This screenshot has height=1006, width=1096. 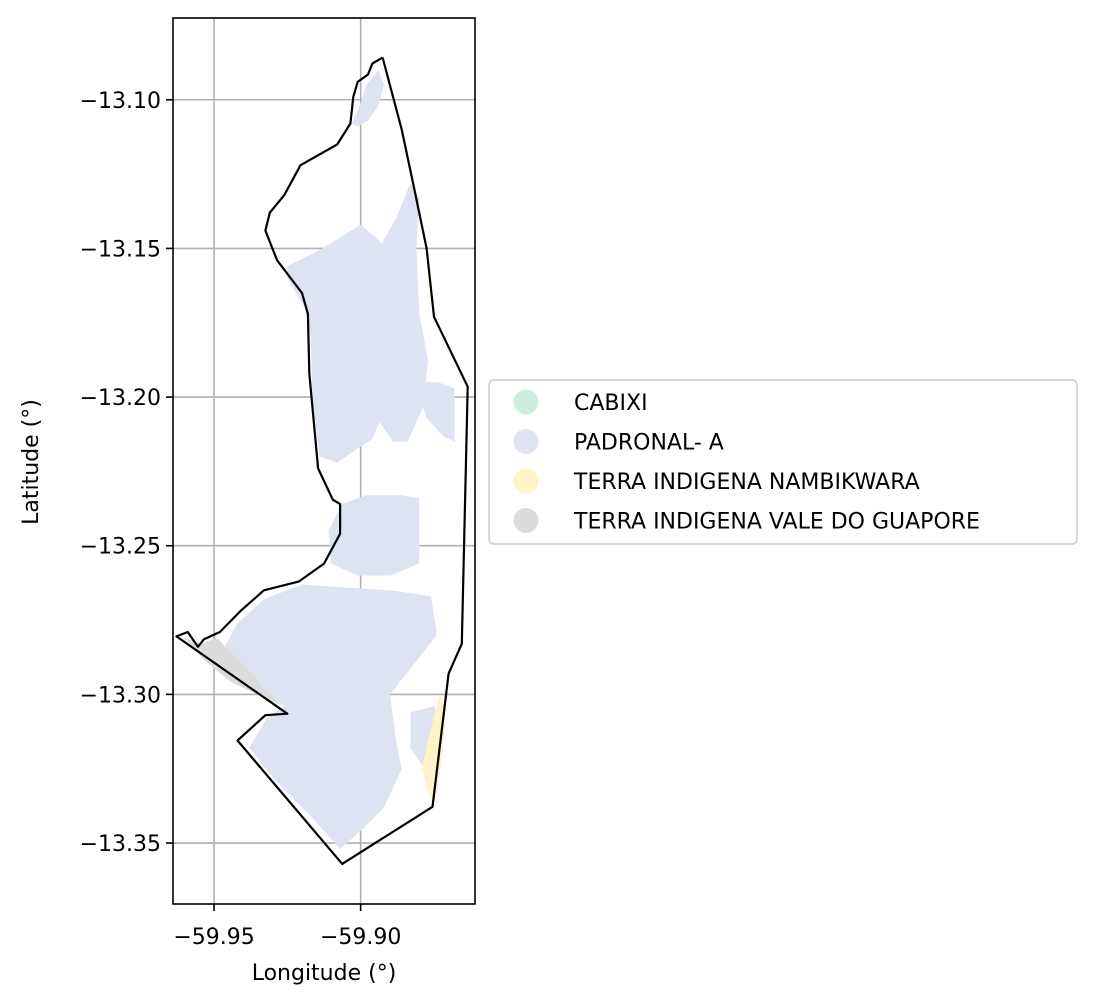 I want to click on x-tick-label: −59.95, so click(x=213, y=937).